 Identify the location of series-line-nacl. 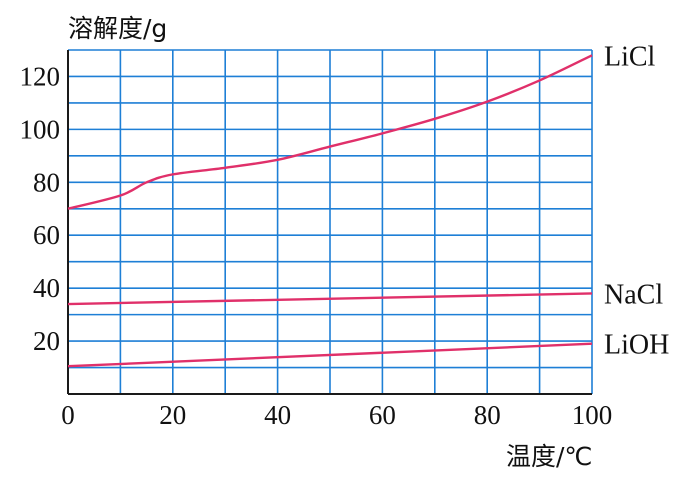
(330, 299).